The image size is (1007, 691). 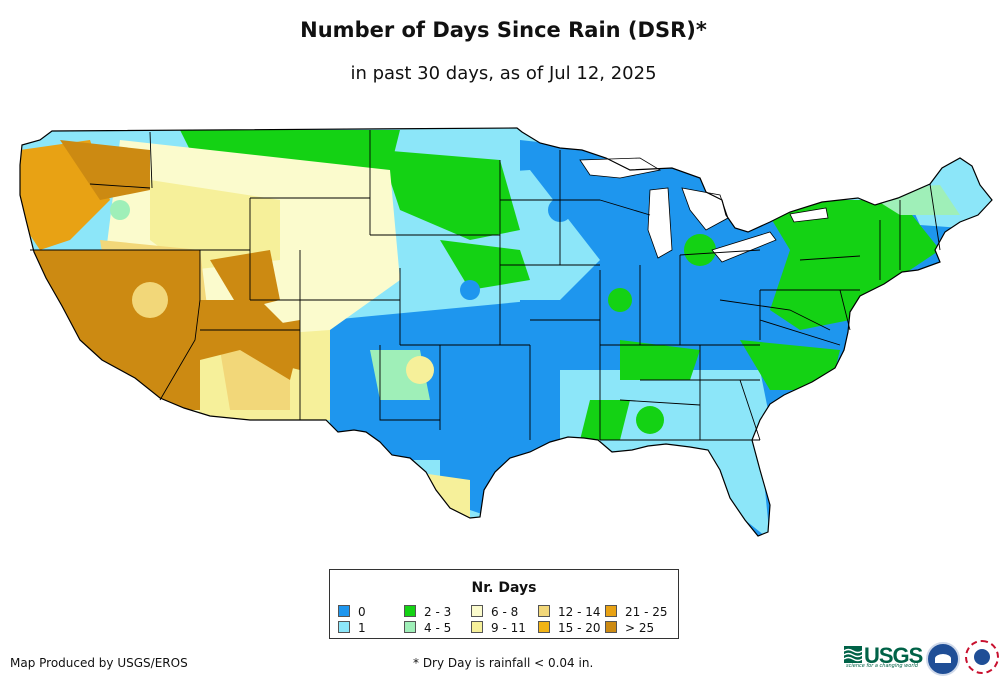 I want to click on region-2-3-tennessee, so click(x=660, y=360).